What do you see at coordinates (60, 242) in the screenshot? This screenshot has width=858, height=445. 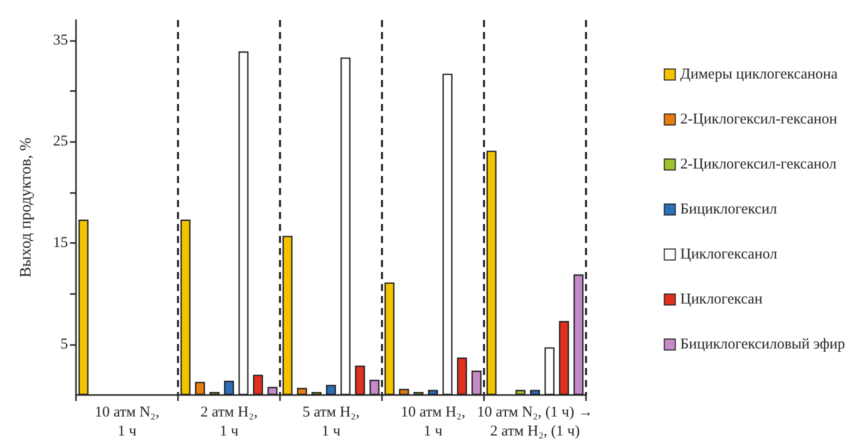 I see `y-tick-label: 15` at bounding box center [60, 242].